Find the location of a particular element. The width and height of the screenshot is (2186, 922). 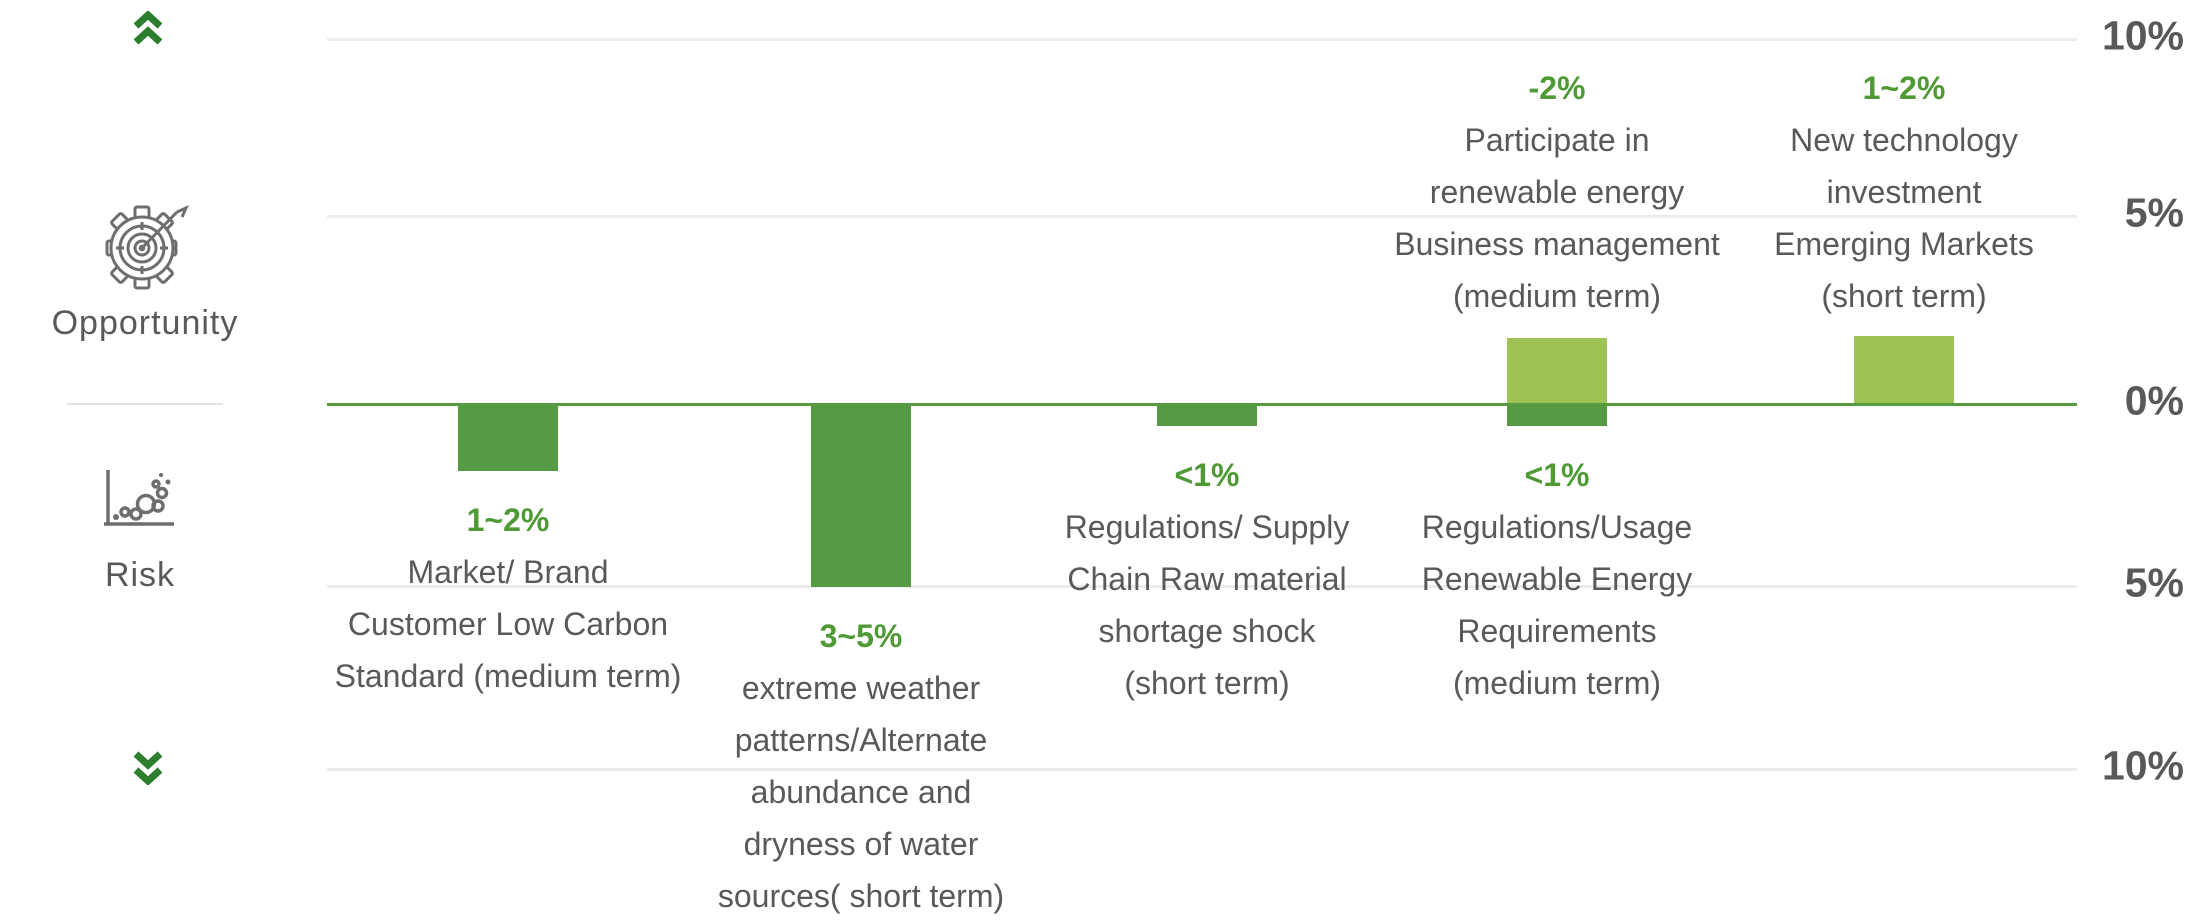

impact-value-label: 3~5% is located at coordinates (861, 636).